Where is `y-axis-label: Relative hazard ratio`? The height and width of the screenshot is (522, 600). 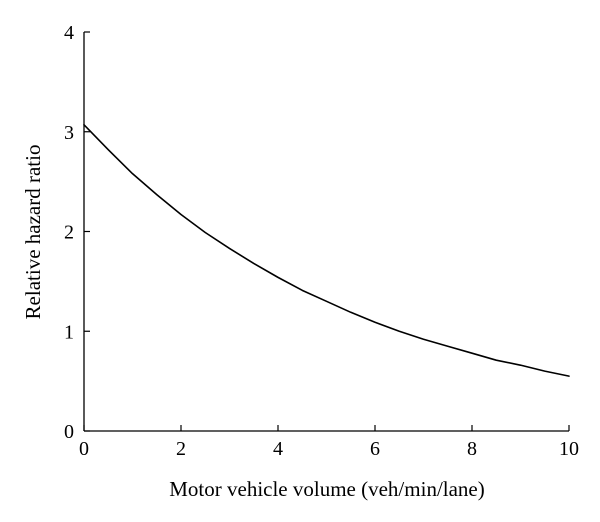
y-axis-label: Relative hazard ratio is located at coordinates (33, 232).